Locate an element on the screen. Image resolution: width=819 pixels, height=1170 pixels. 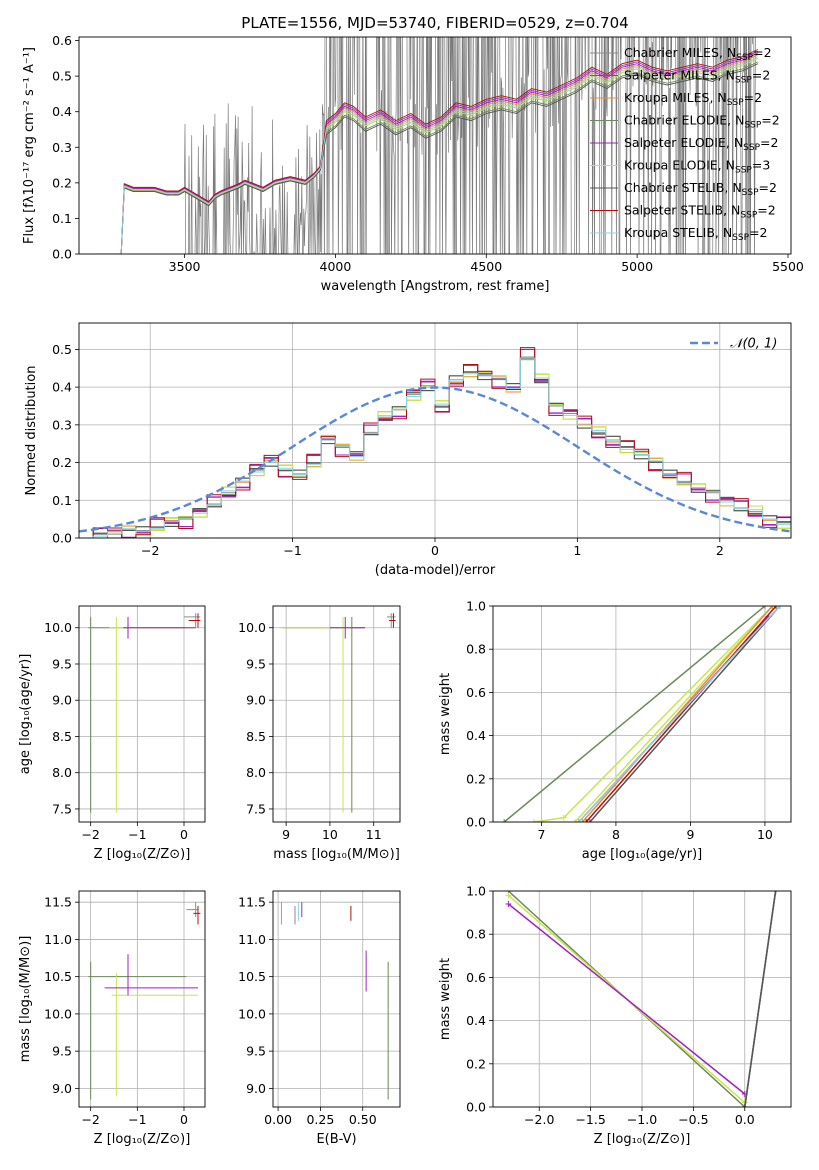
x-tick-label: −1.5 is located at coordinates (590, 1119).